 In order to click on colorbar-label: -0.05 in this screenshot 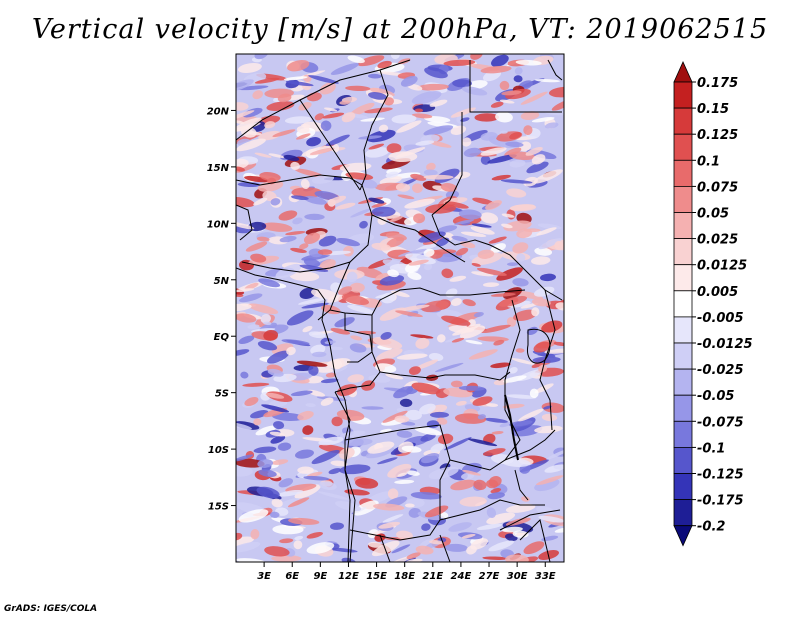, I will do `click(715, 396)`.